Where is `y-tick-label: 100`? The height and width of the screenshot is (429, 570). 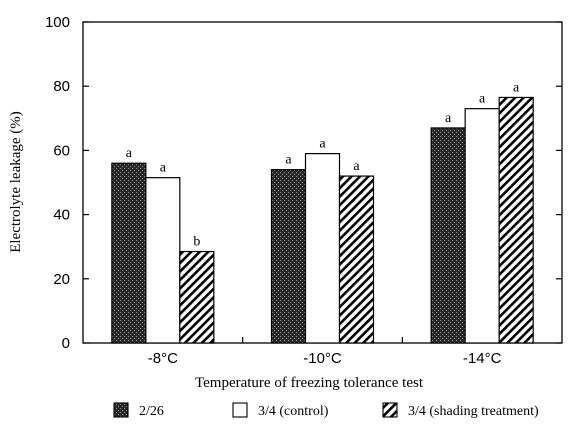
y-tick-label: 100 is located at coordinates (57, 22).